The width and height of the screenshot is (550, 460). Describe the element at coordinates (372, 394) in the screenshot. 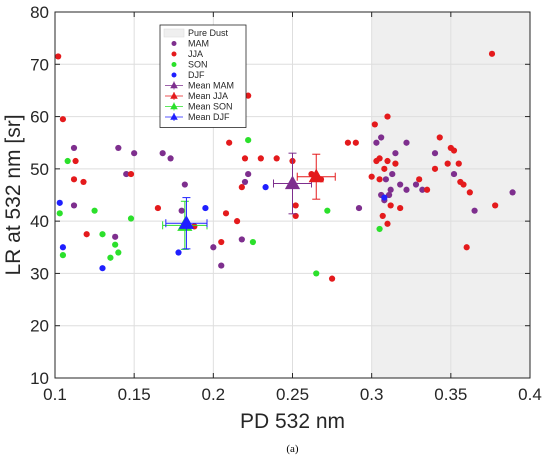

I see `x-tick-label: 0.3` at that location.